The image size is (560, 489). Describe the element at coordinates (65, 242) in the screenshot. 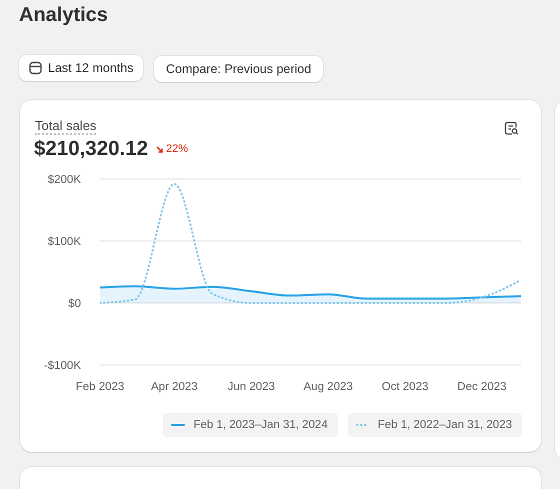

I see `y-tick-label: $100K` at that location.